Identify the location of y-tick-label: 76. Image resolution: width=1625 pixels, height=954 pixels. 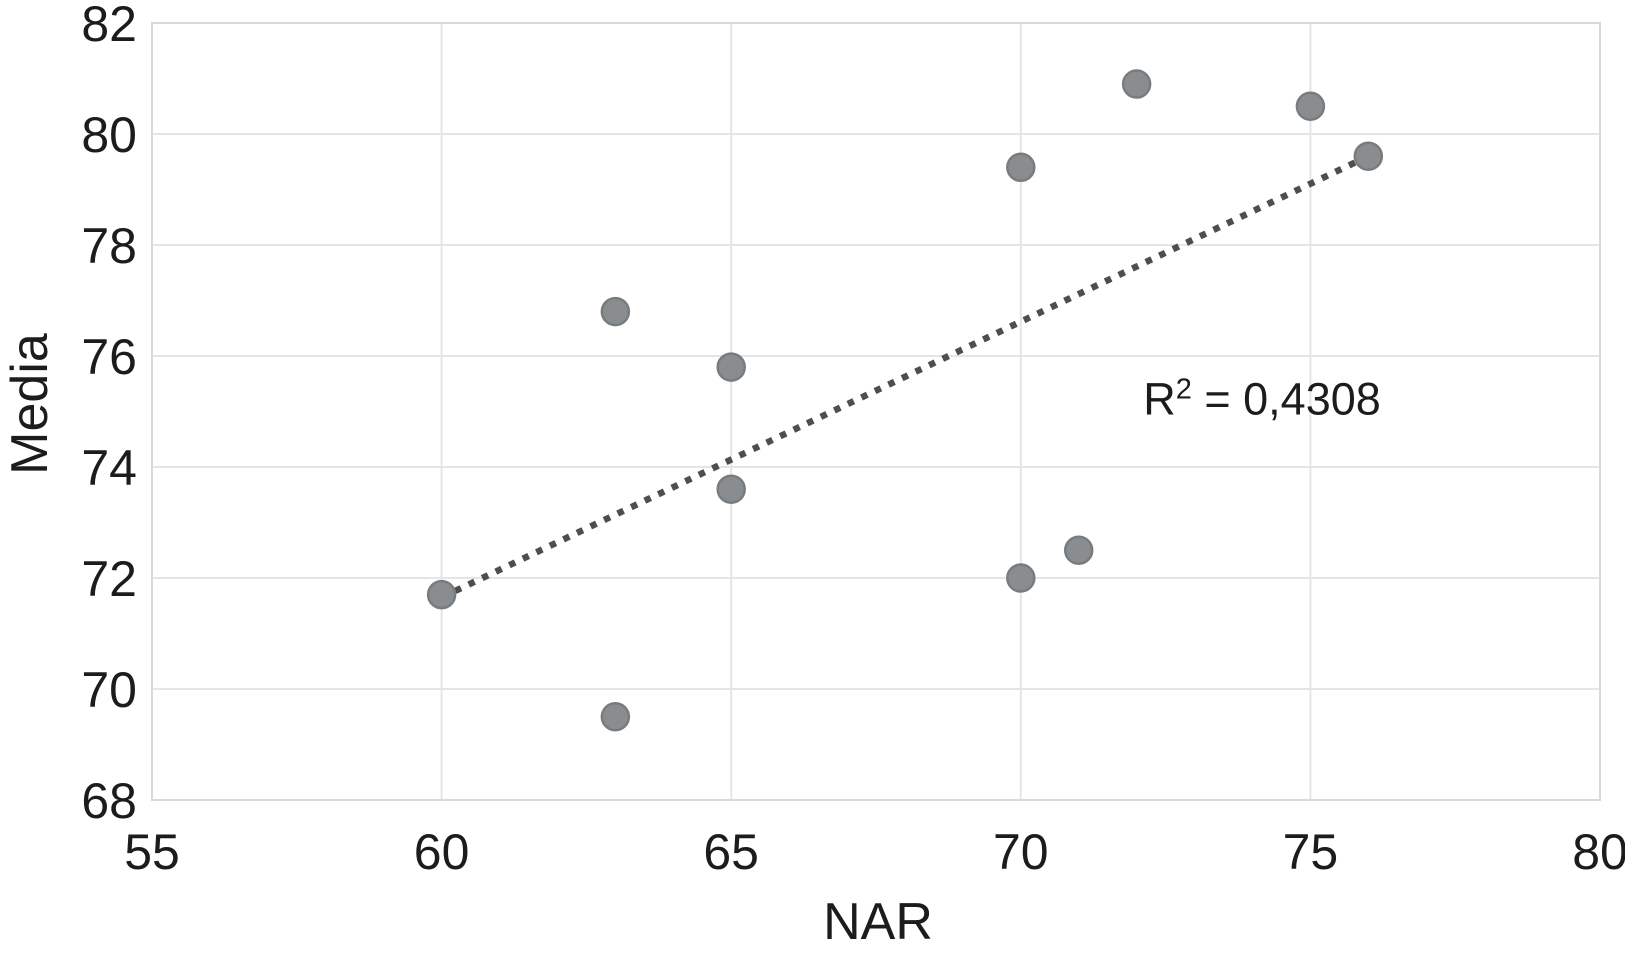
(109, 357).